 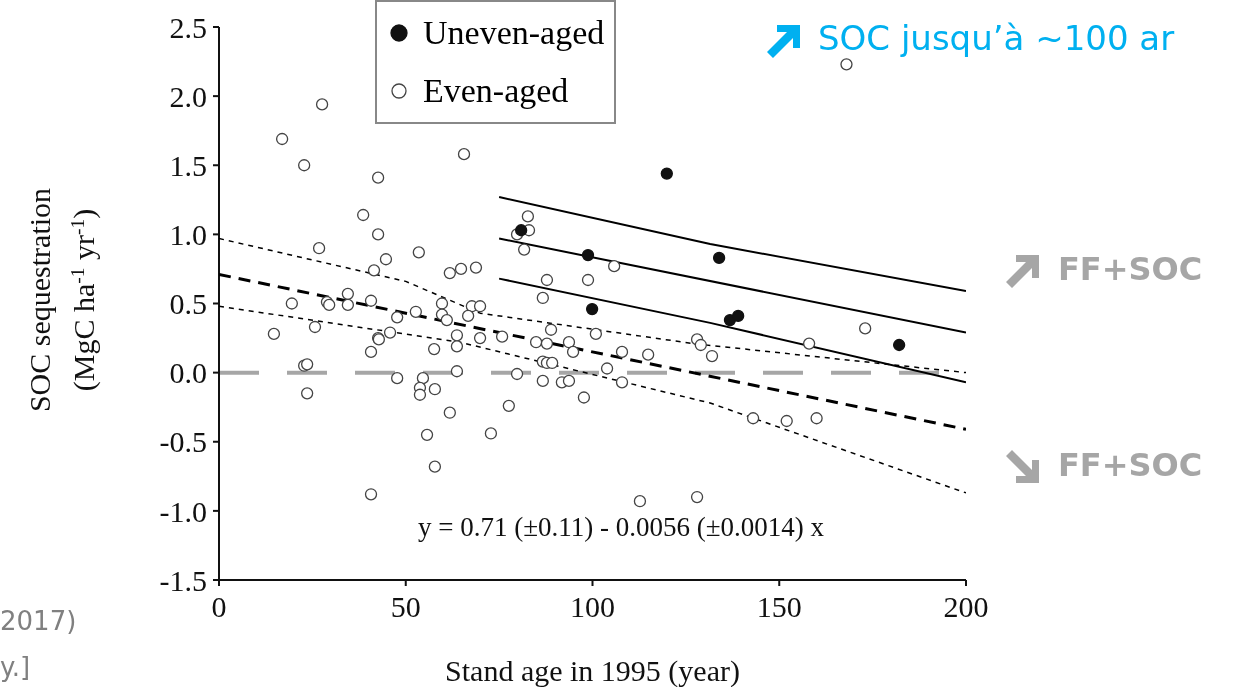 I want to click on annotation: SOC jusqu’à ~100 ar, so click(x=996, y=38).